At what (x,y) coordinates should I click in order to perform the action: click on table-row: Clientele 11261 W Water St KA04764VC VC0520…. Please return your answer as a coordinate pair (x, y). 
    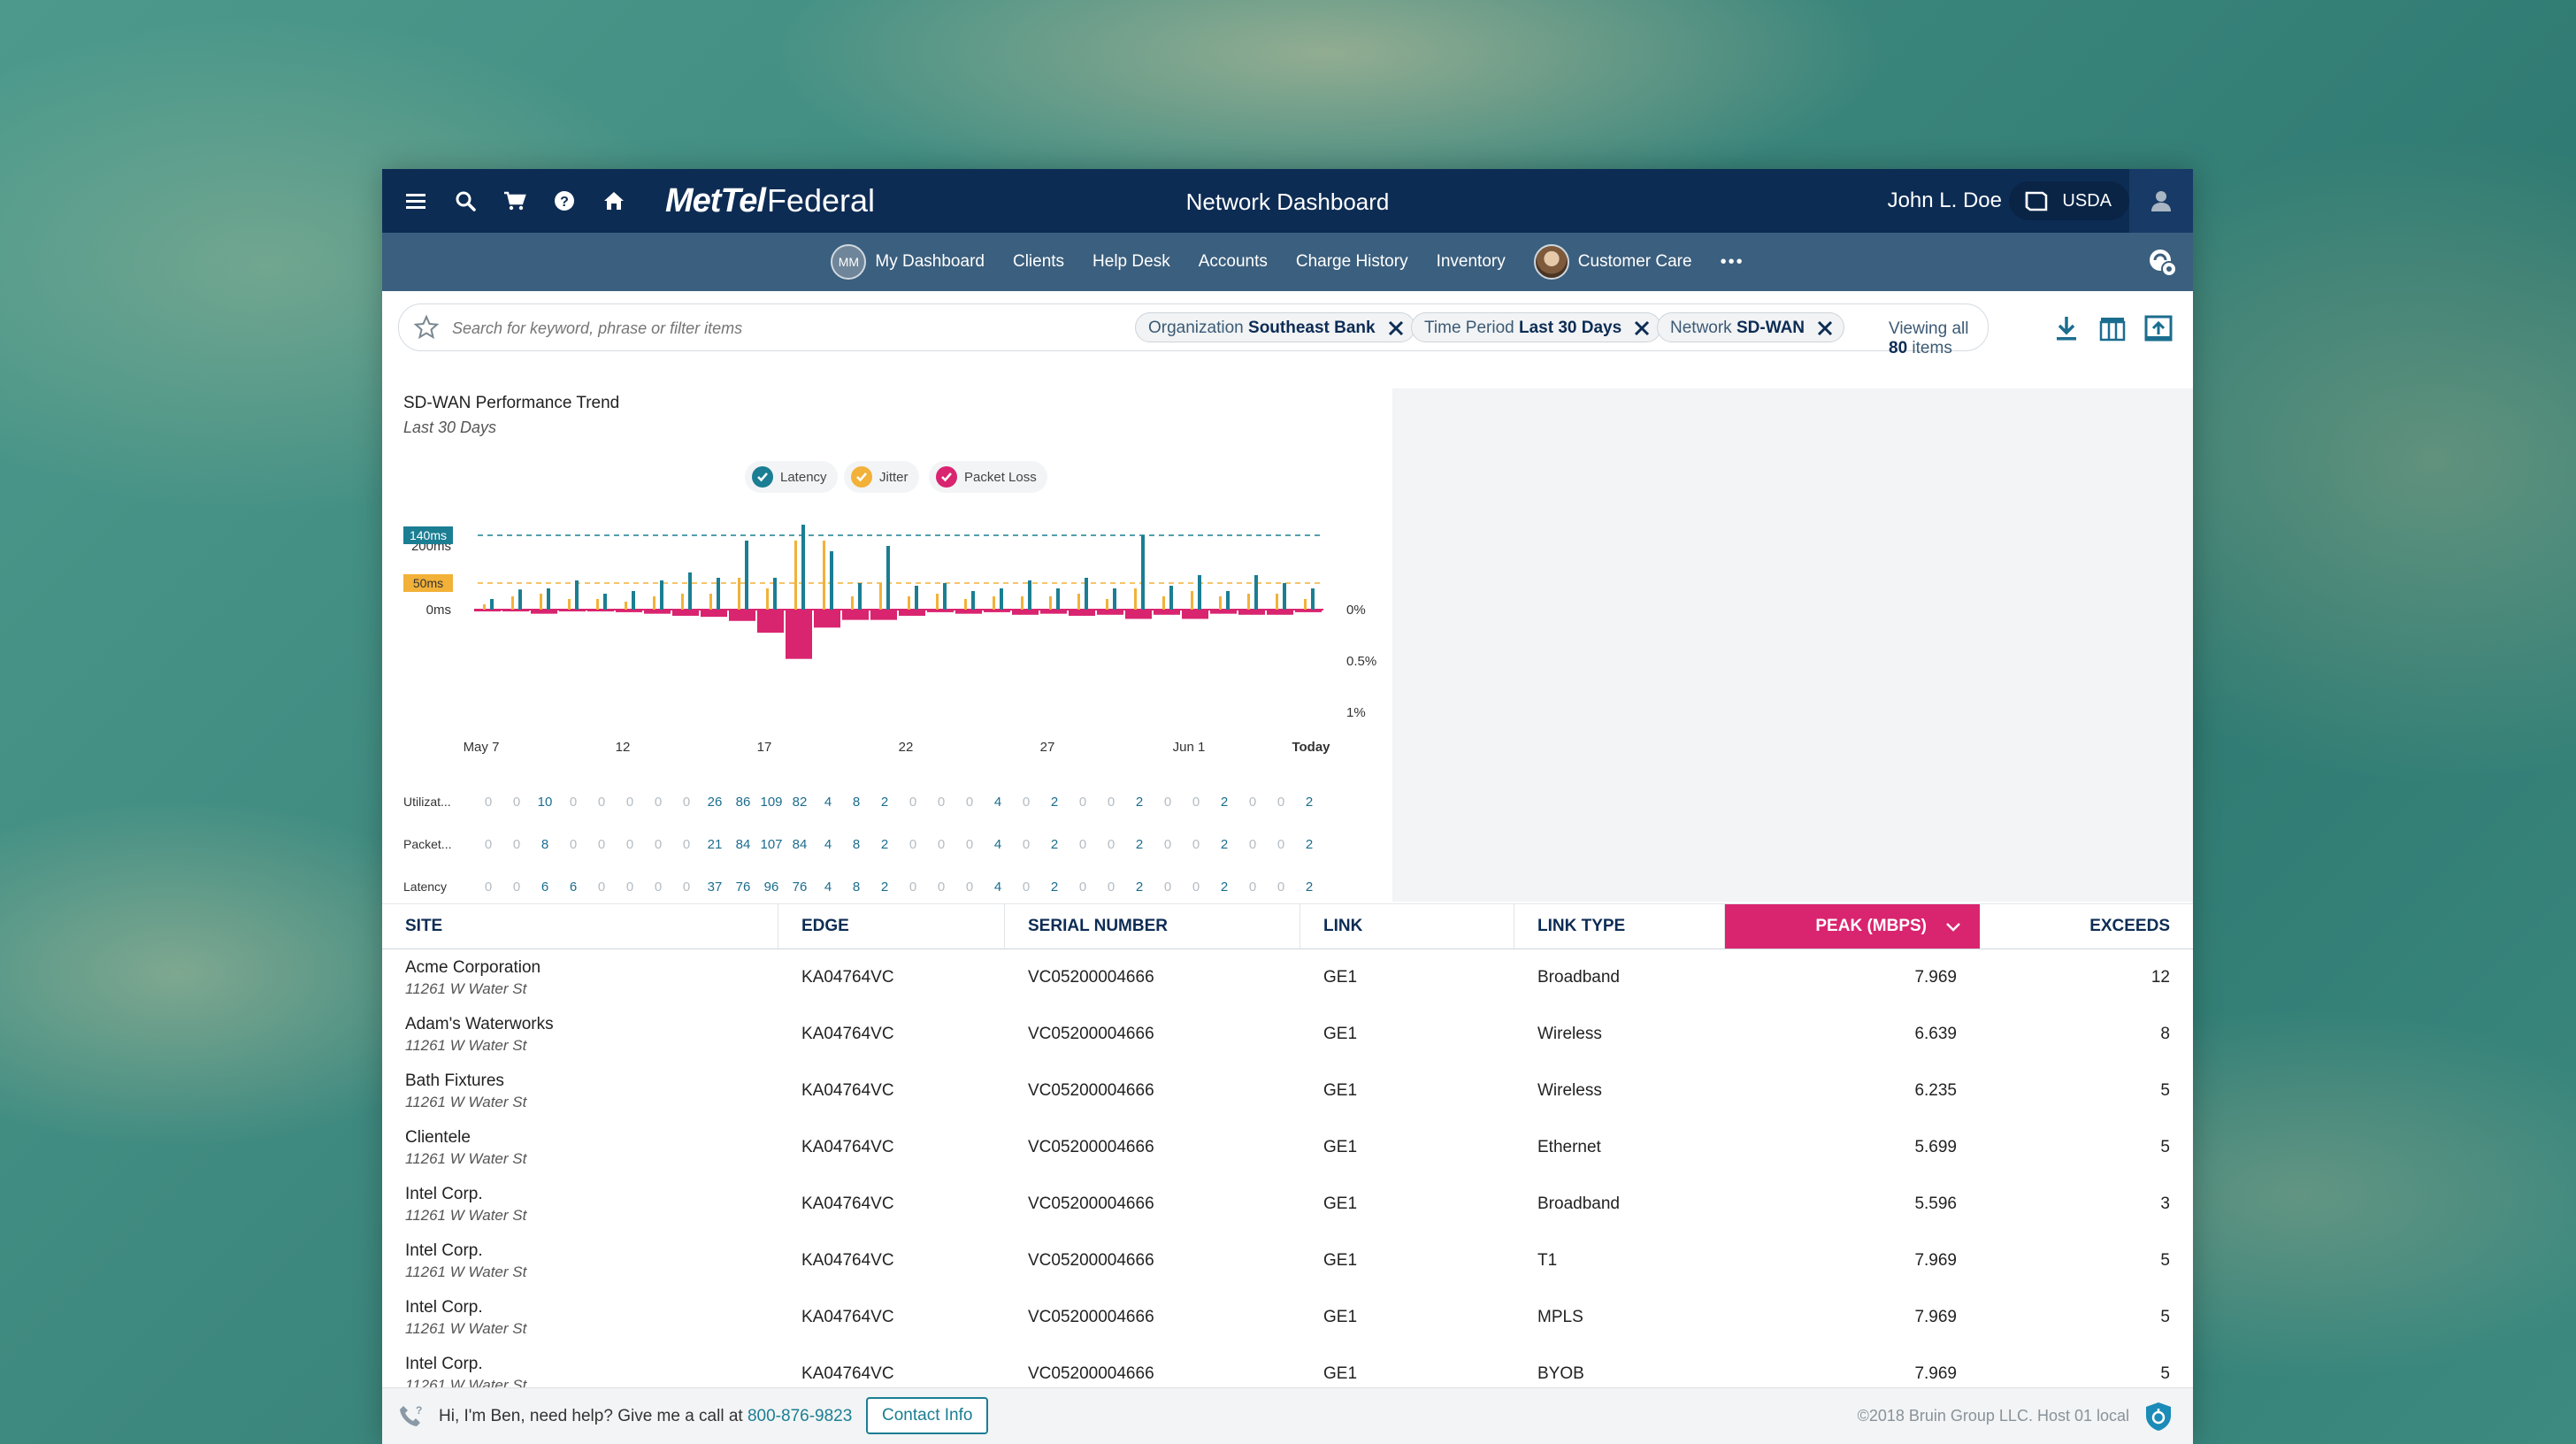
    Looking at the image, I should click on (1287, 1148).